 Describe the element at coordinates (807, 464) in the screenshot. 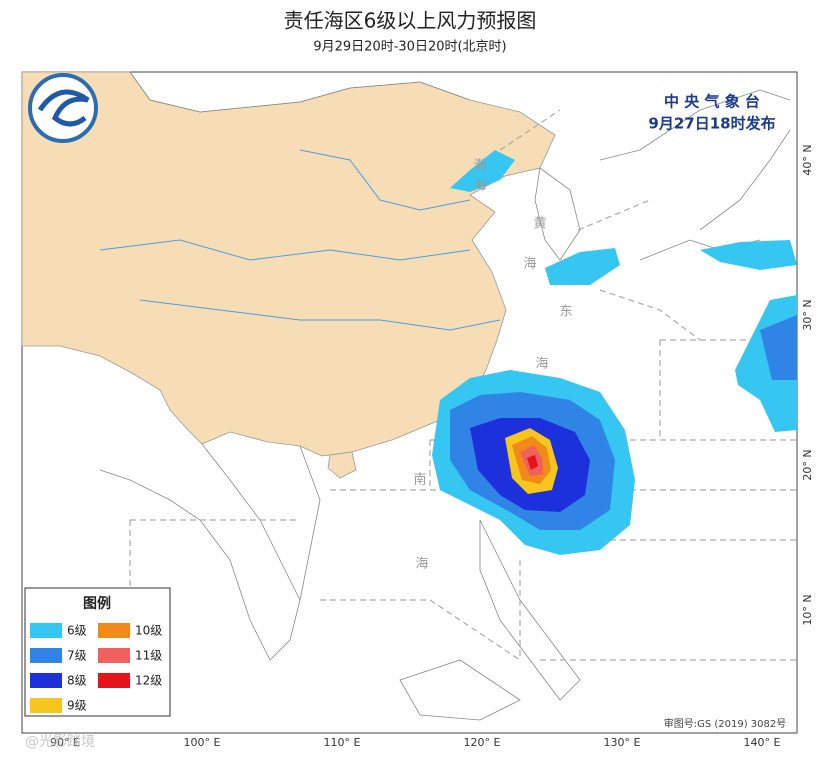

I see `latitude-label: 20° N` at that location.